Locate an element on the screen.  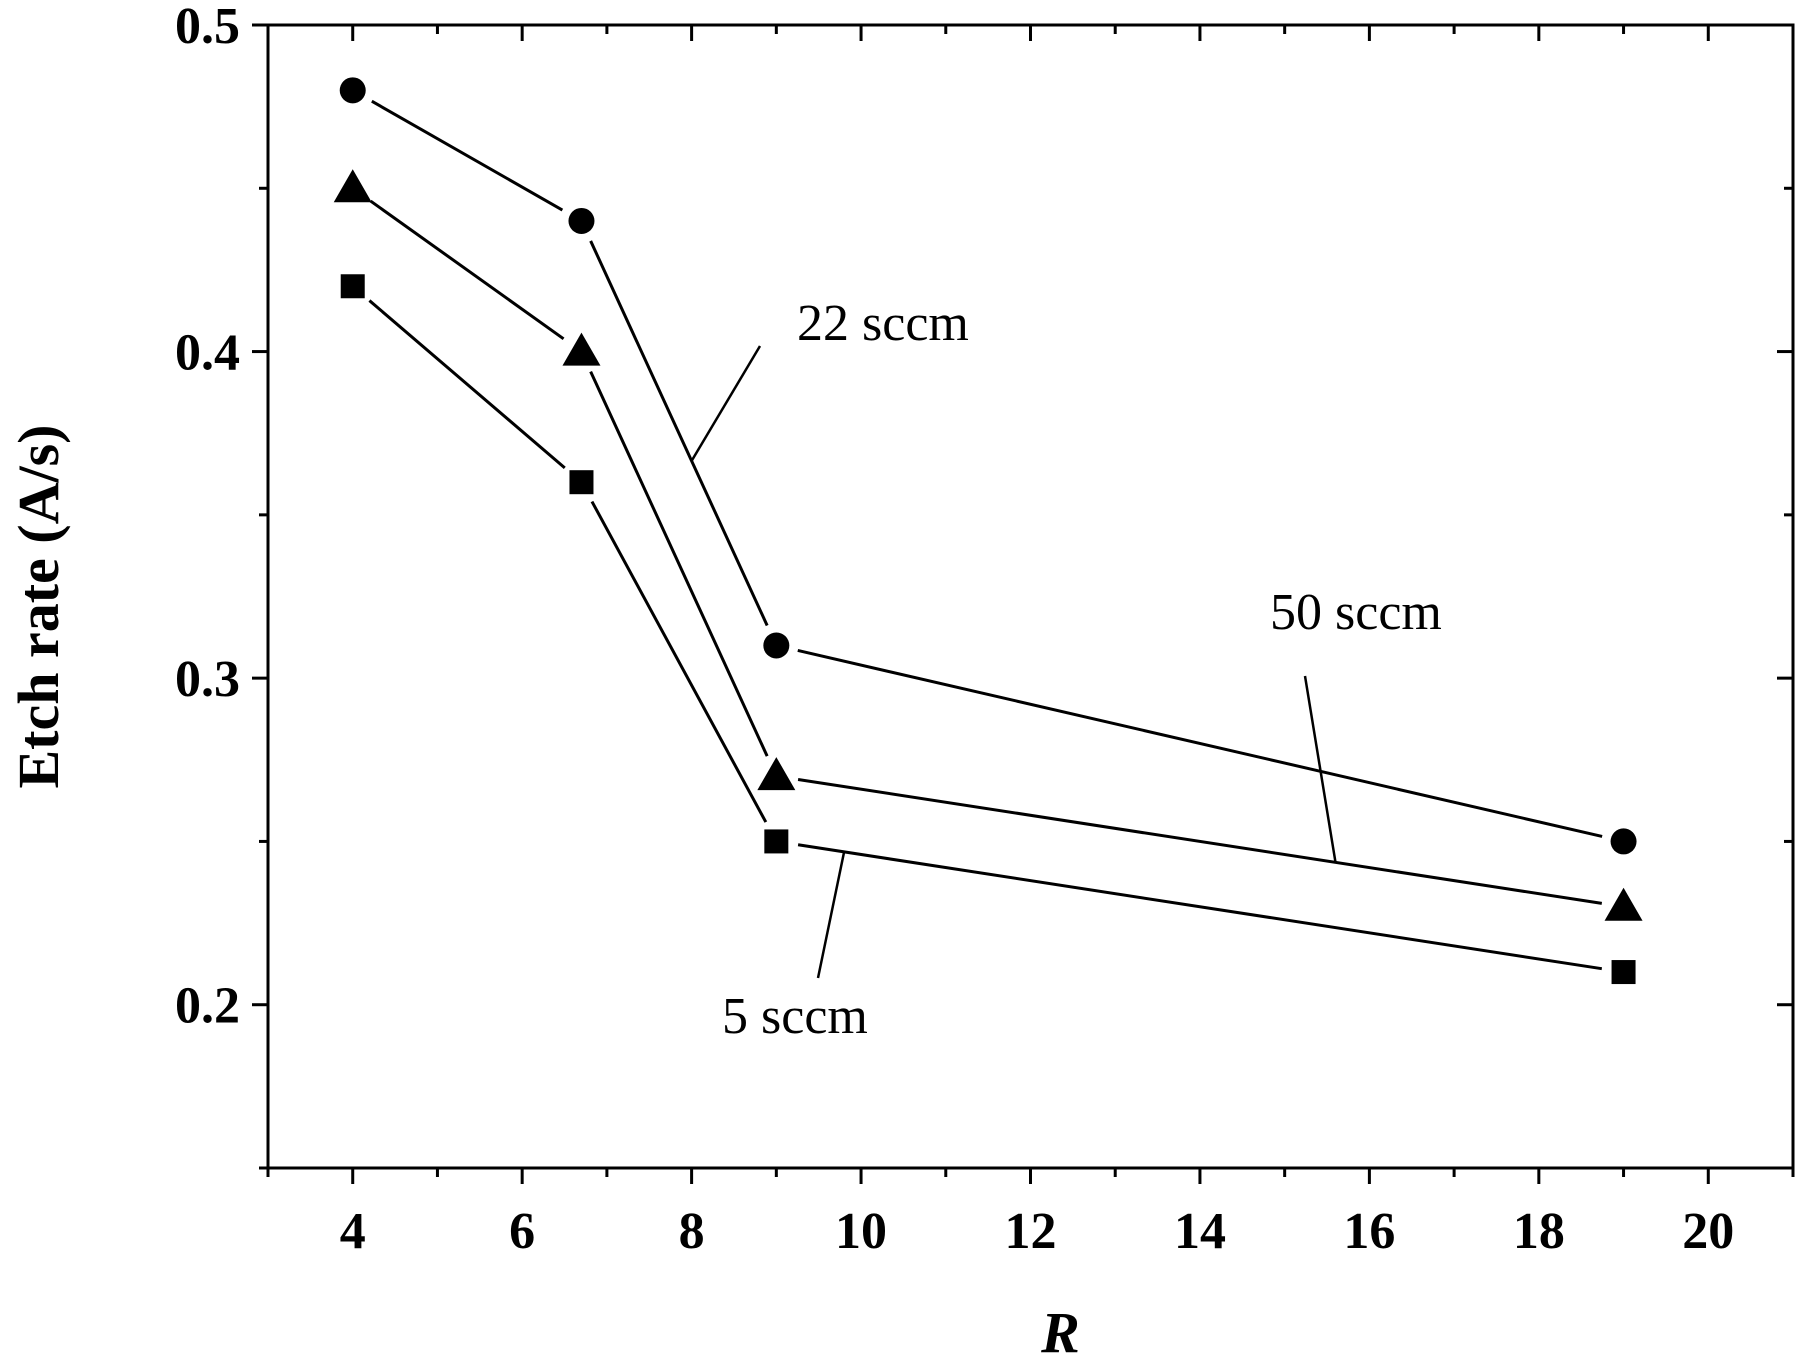
x-tick-label: 4 is located at coordinates (353, 1231).